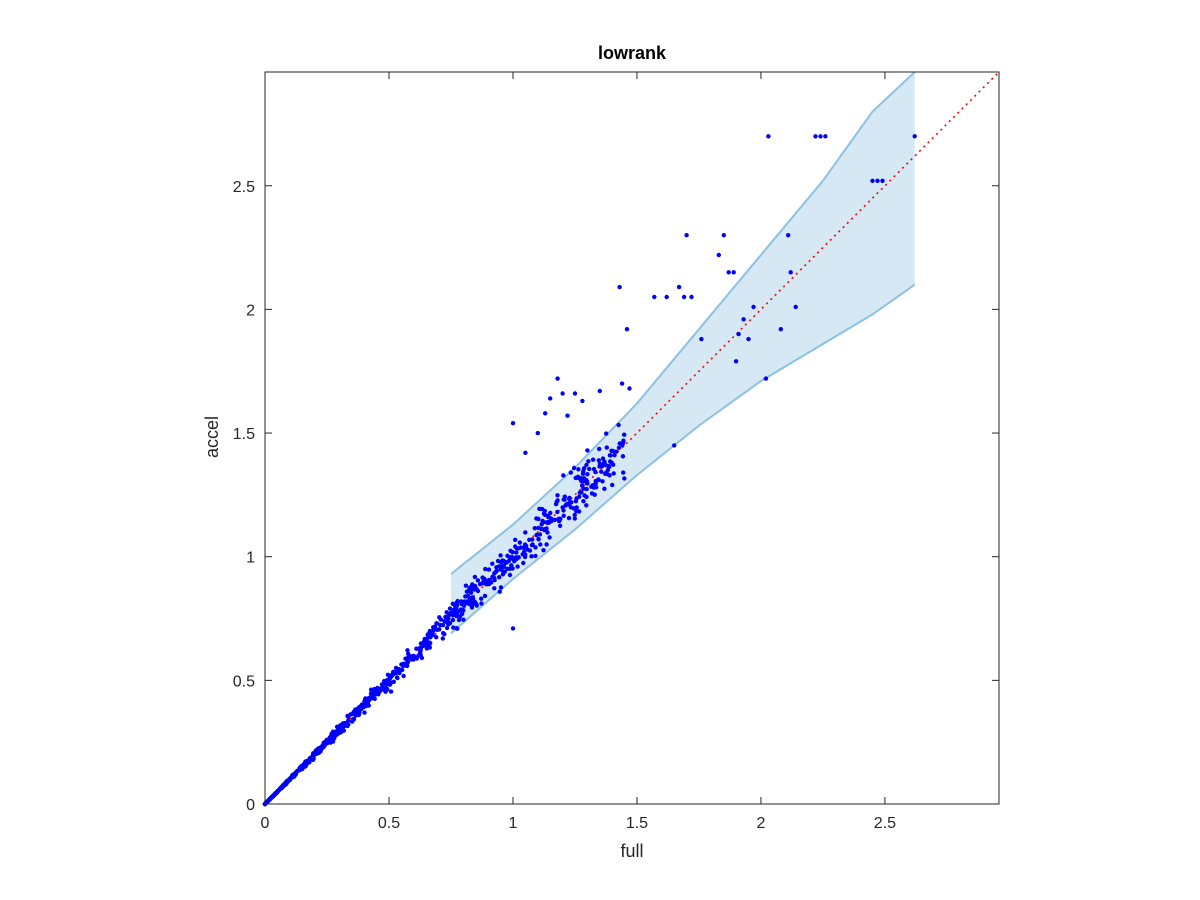  I want to click on y-tick-label: 1, so click(250, 558).